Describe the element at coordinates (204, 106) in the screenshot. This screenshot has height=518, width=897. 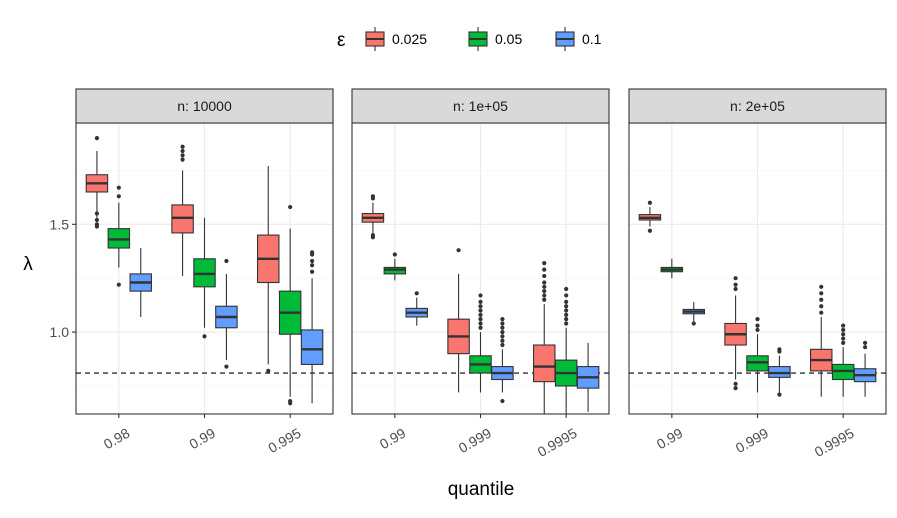
I see `facet-strip-label: n: 10000` at that location.